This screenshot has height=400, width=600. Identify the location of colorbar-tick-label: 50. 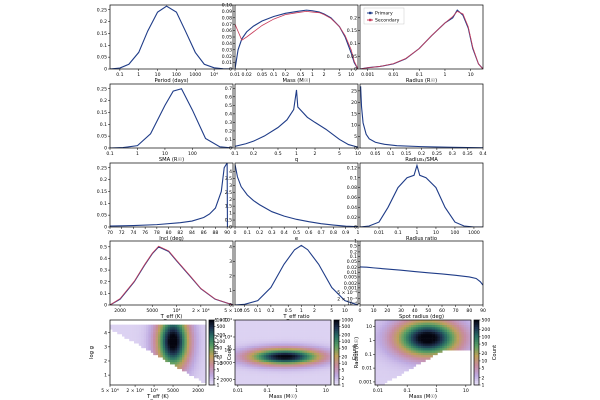
(345, 349).